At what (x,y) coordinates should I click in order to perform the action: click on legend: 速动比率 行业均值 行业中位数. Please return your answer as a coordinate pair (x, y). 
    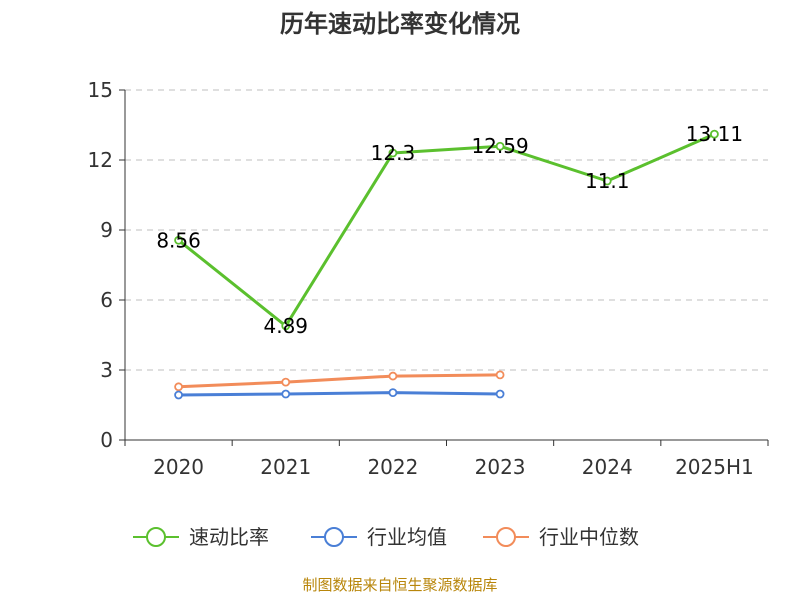
    Looking at the image, I should click on (386, 537).